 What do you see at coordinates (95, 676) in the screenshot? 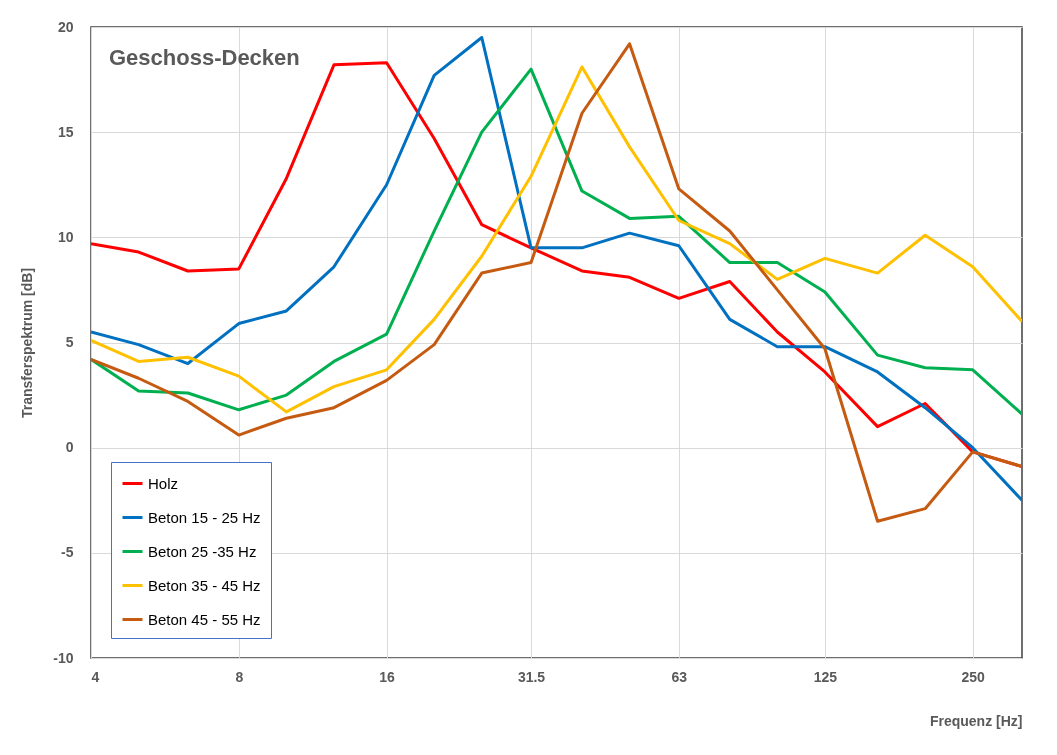
I see `x-tick-label: 4` at bounding box center [95, 676].